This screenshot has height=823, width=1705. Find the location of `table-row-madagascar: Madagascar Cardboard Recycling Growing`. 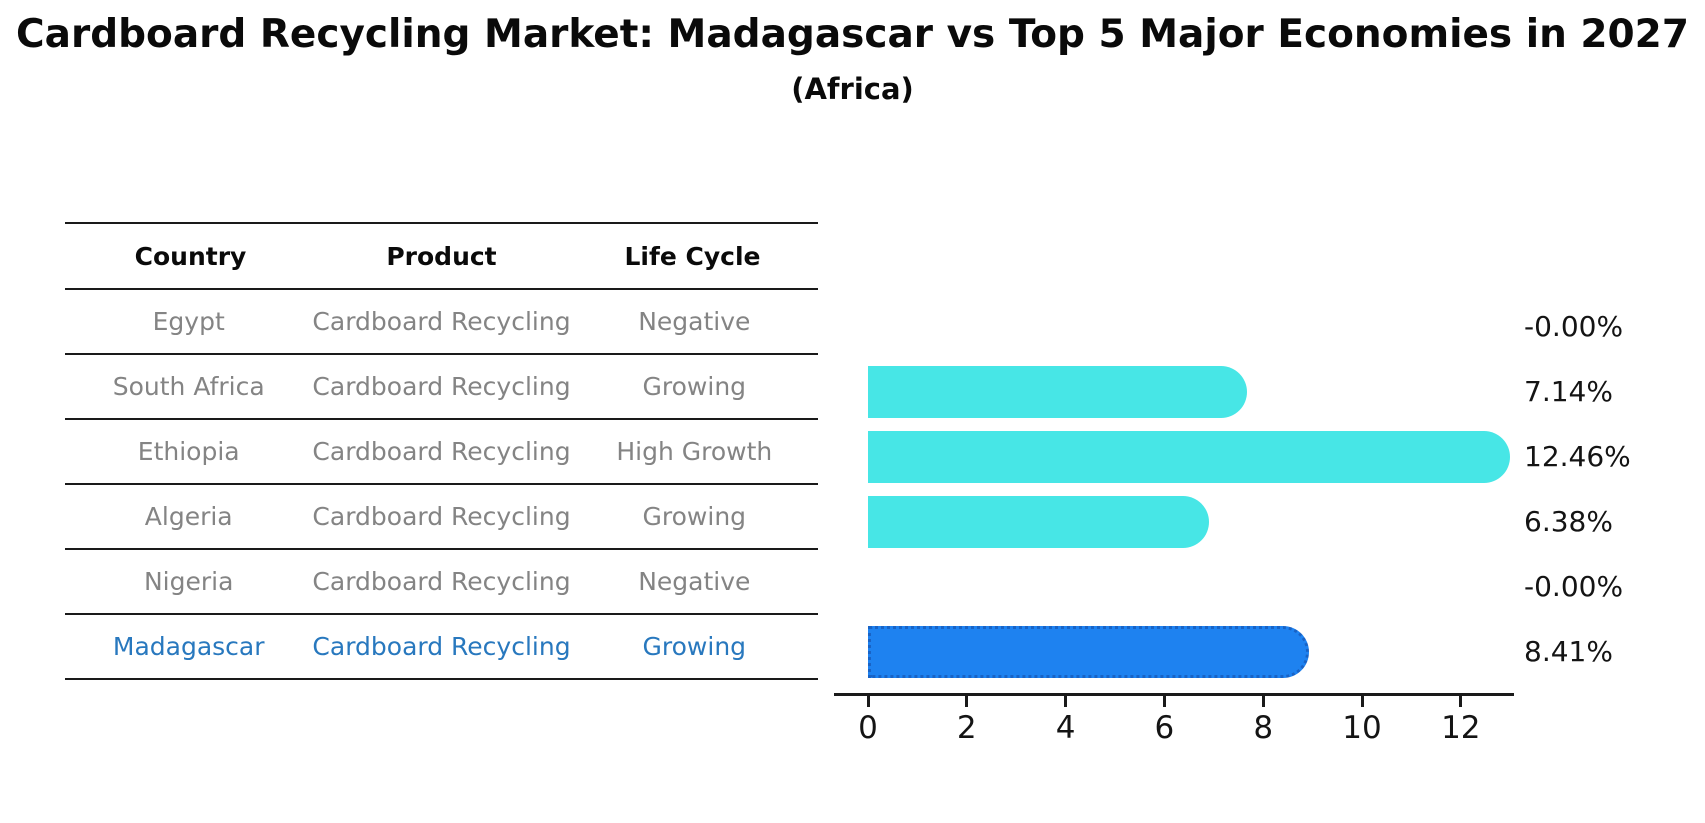

table-row-madagascar: Madagascar Cardboard Recycling Growing is located at coordinates (441, 647).